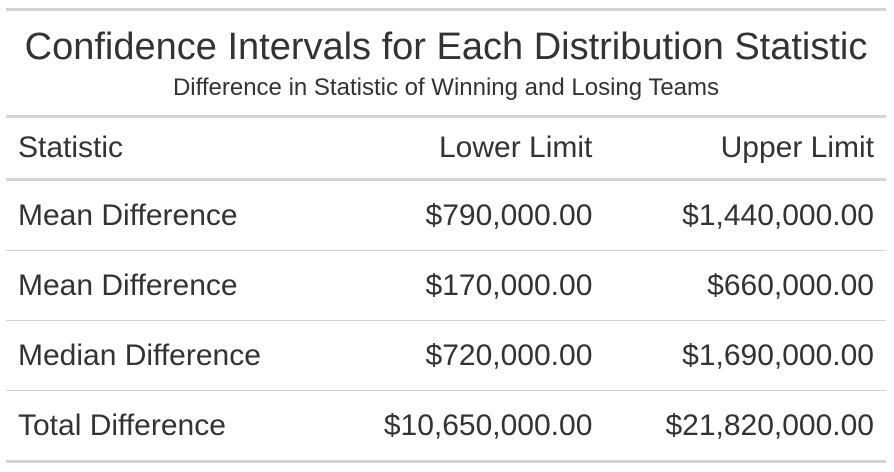  Describe the element at coordinates (745, 355) in the screenshot. I see `cell-upper-limit: $1,690,000.00` at that location.